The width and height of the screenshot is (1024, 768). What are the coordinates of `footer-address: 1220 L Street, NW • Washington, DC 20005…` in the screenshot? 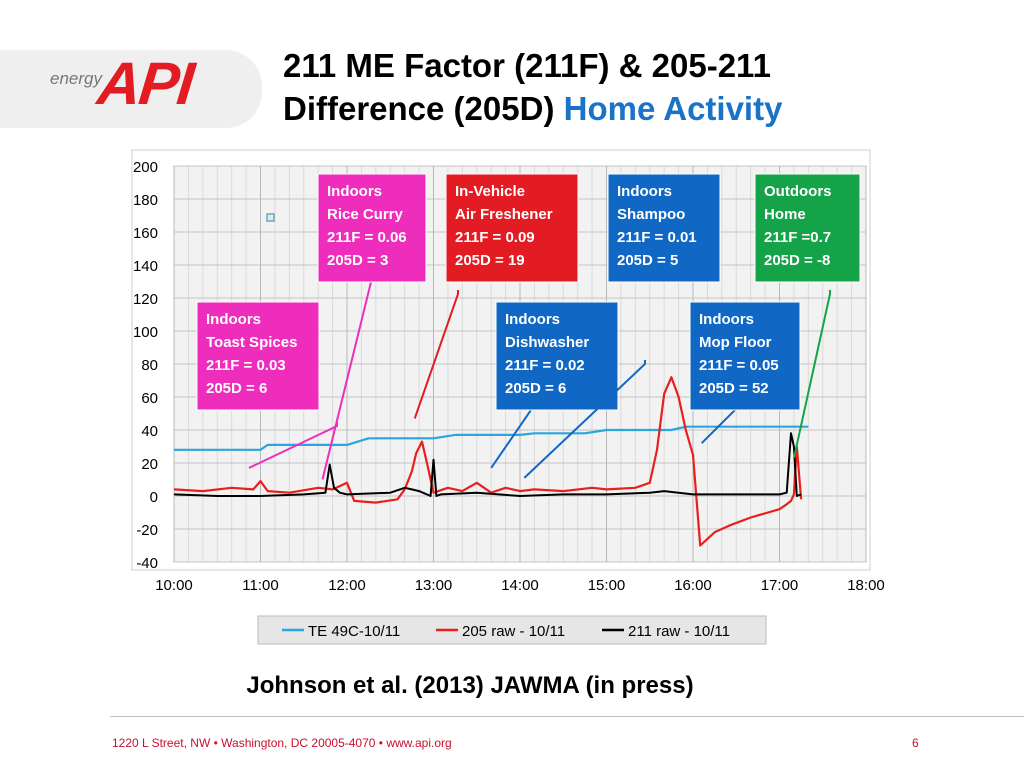 It's located at (282, 743).